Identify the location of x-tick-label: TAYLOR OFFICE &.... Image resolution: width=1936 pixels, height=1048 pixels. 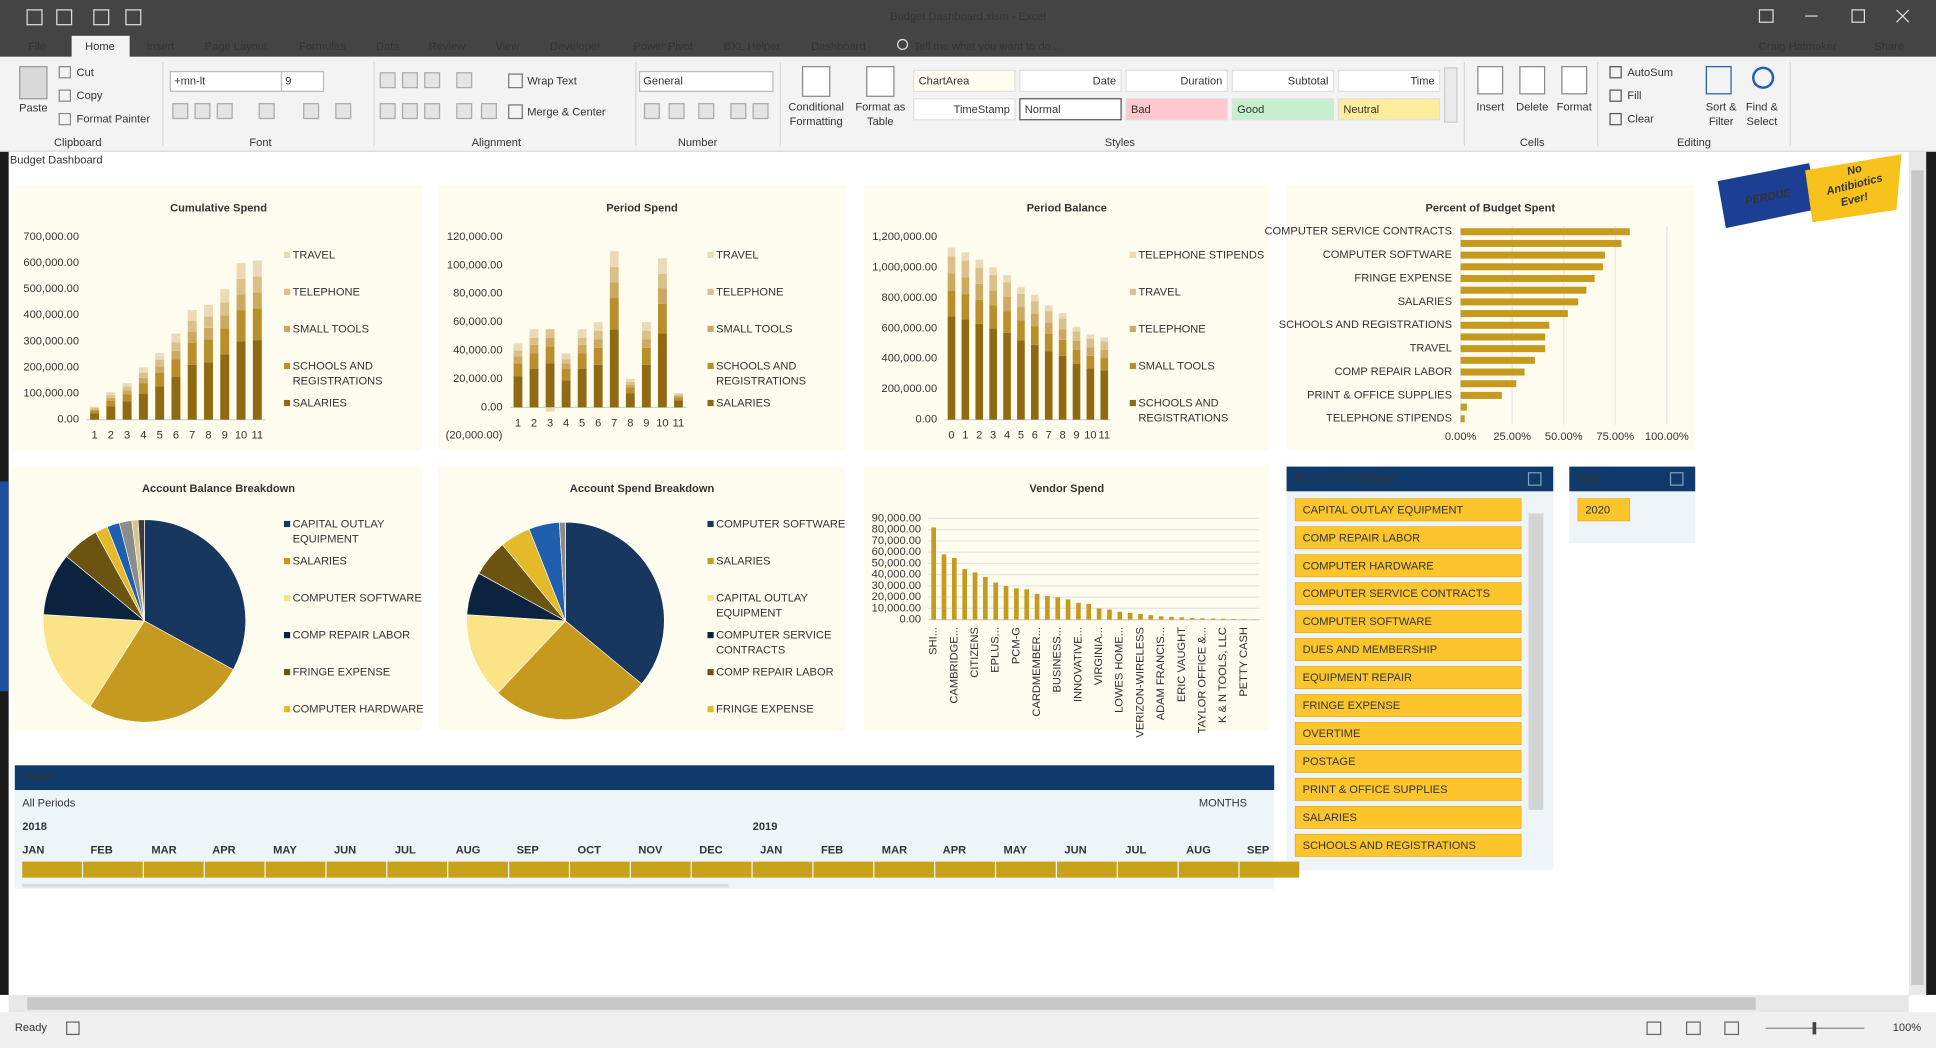
(1202, 680).